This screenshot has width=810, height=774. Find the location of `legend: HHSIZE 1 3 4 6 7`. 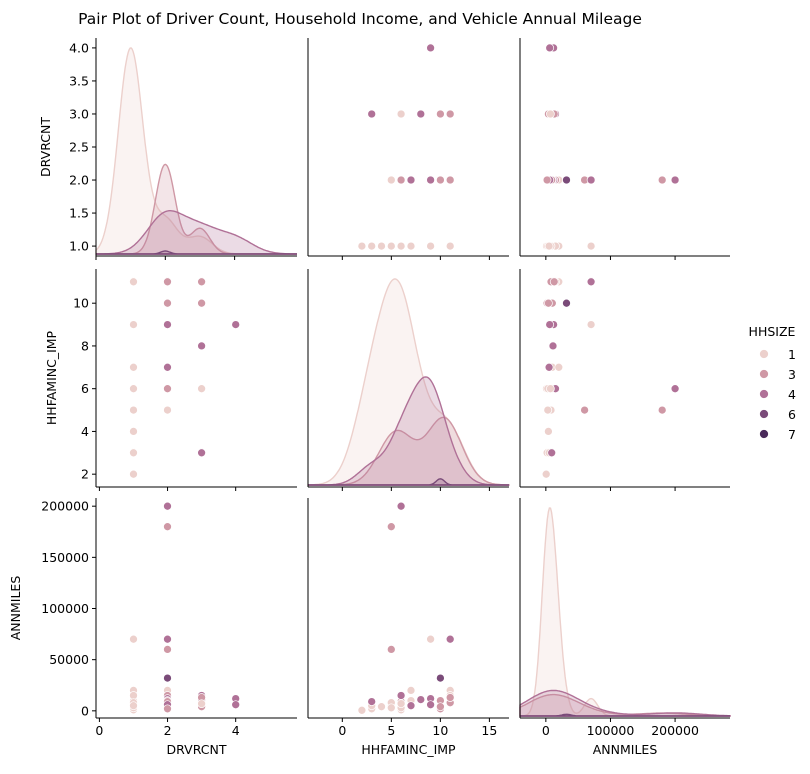

legend: HHSIZE 1 3 4 6 7 is located at coordinates (772, 383).